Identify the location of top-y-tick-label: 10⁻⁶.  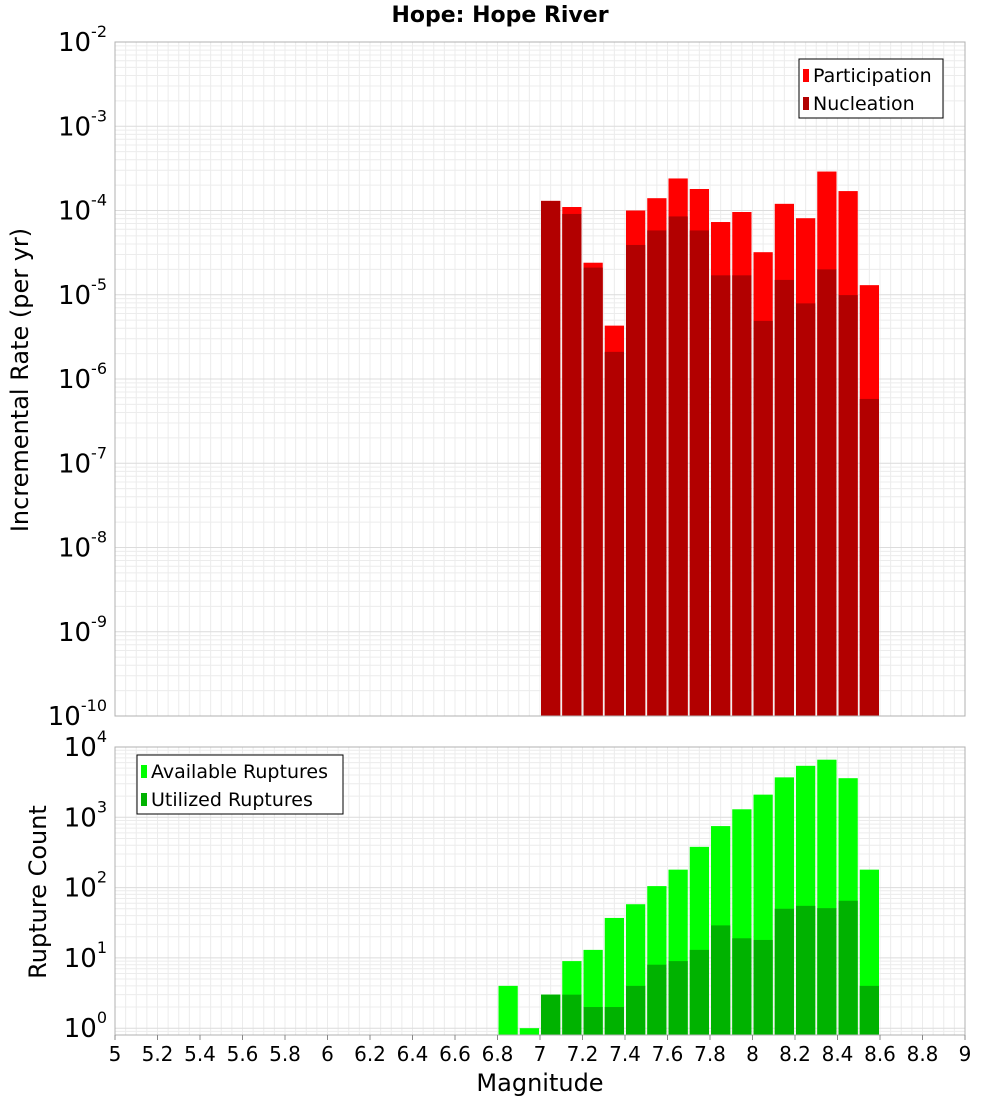
(82, 377).